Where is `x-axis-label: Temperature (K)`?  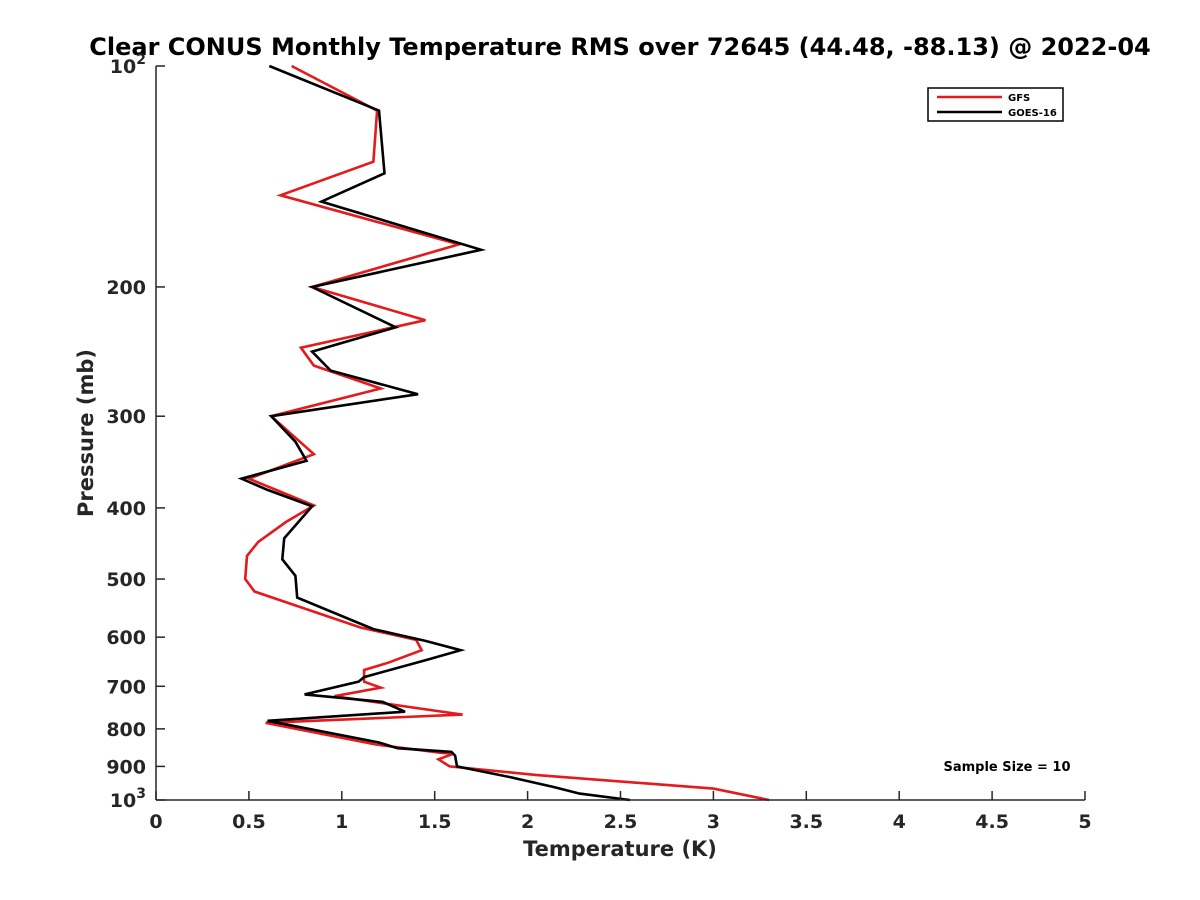
x-axis-label: Temperature (K) is located at coordinates (620, 849).